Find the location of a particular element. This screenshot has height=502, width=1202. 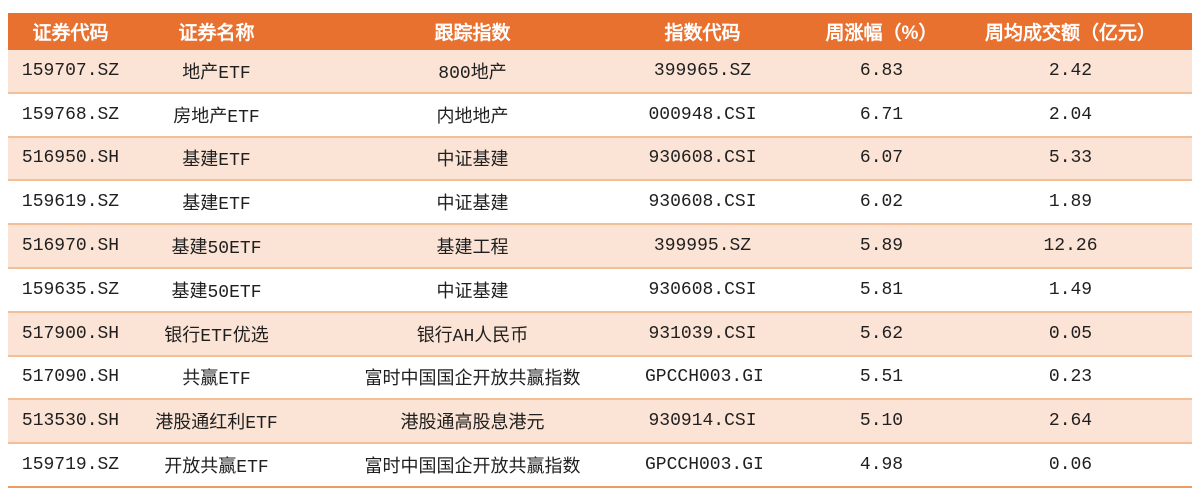

cell-weekly-avg-turnover: 2.04 is located at coordinates (1088, 115).